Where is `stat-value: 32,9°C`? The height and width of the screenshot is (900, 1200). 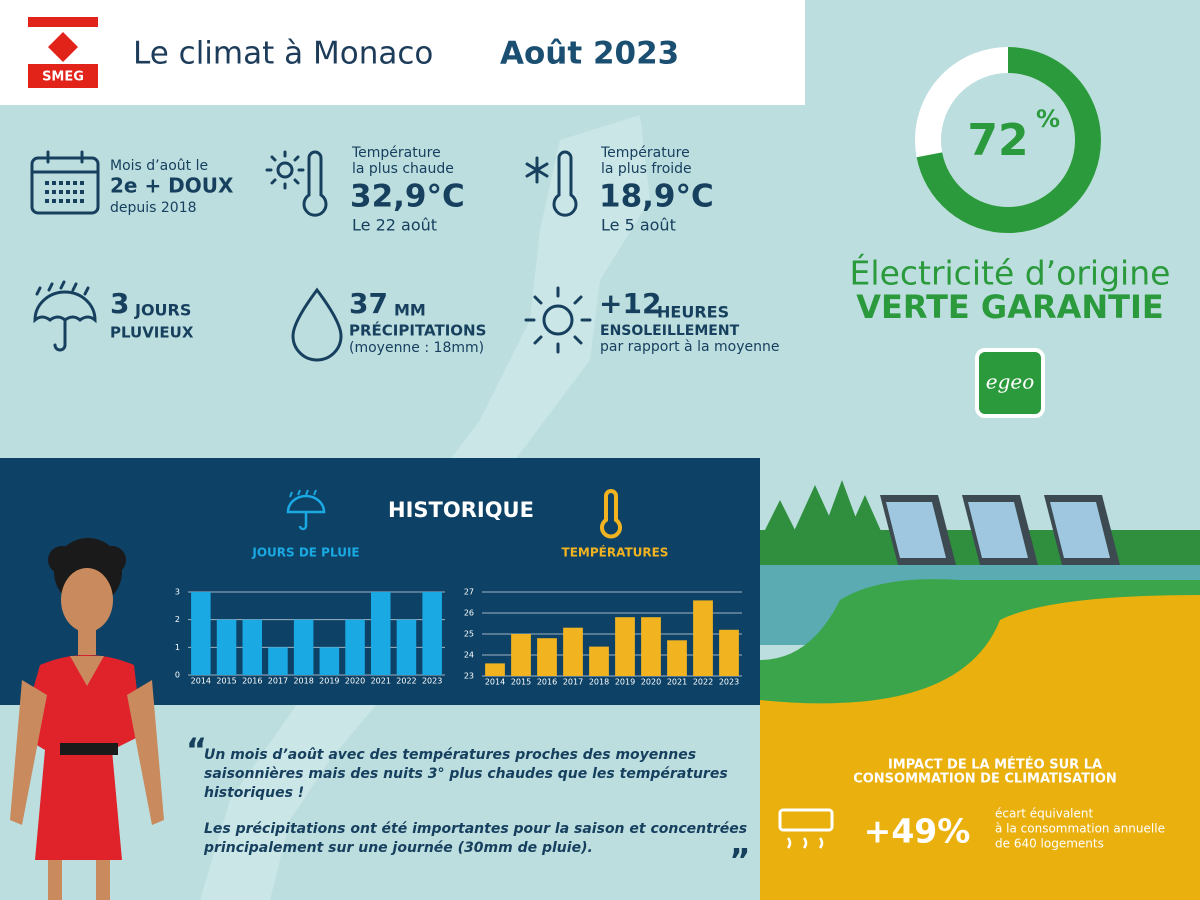
stat-value: 32,9°C is located at coordinates (407, 197).